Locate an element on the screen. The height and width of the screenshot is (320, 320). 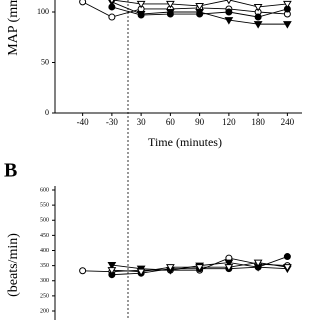
y-tick-label: 350 is located at coordinates (44, 266).